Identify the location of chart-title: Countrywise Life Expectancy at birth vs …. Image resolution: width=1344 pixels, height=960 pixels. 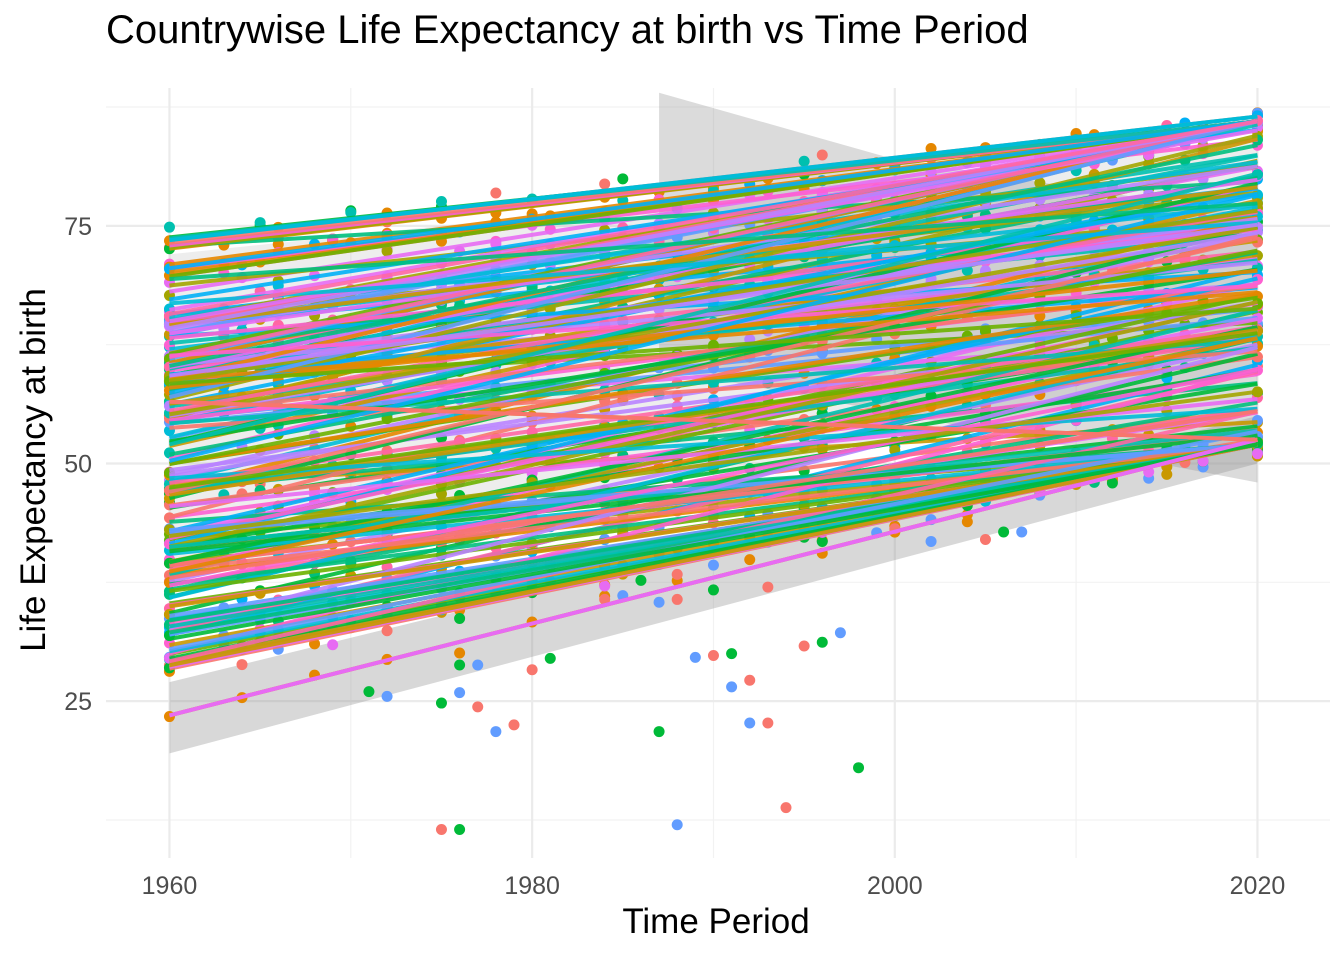
(567, 30).